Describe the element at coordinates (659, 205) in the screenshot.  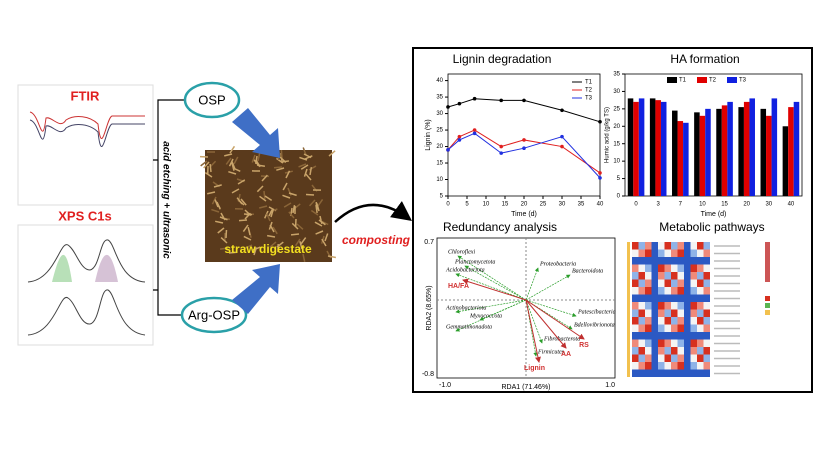
I see `x-tick-label: 3` at that location.